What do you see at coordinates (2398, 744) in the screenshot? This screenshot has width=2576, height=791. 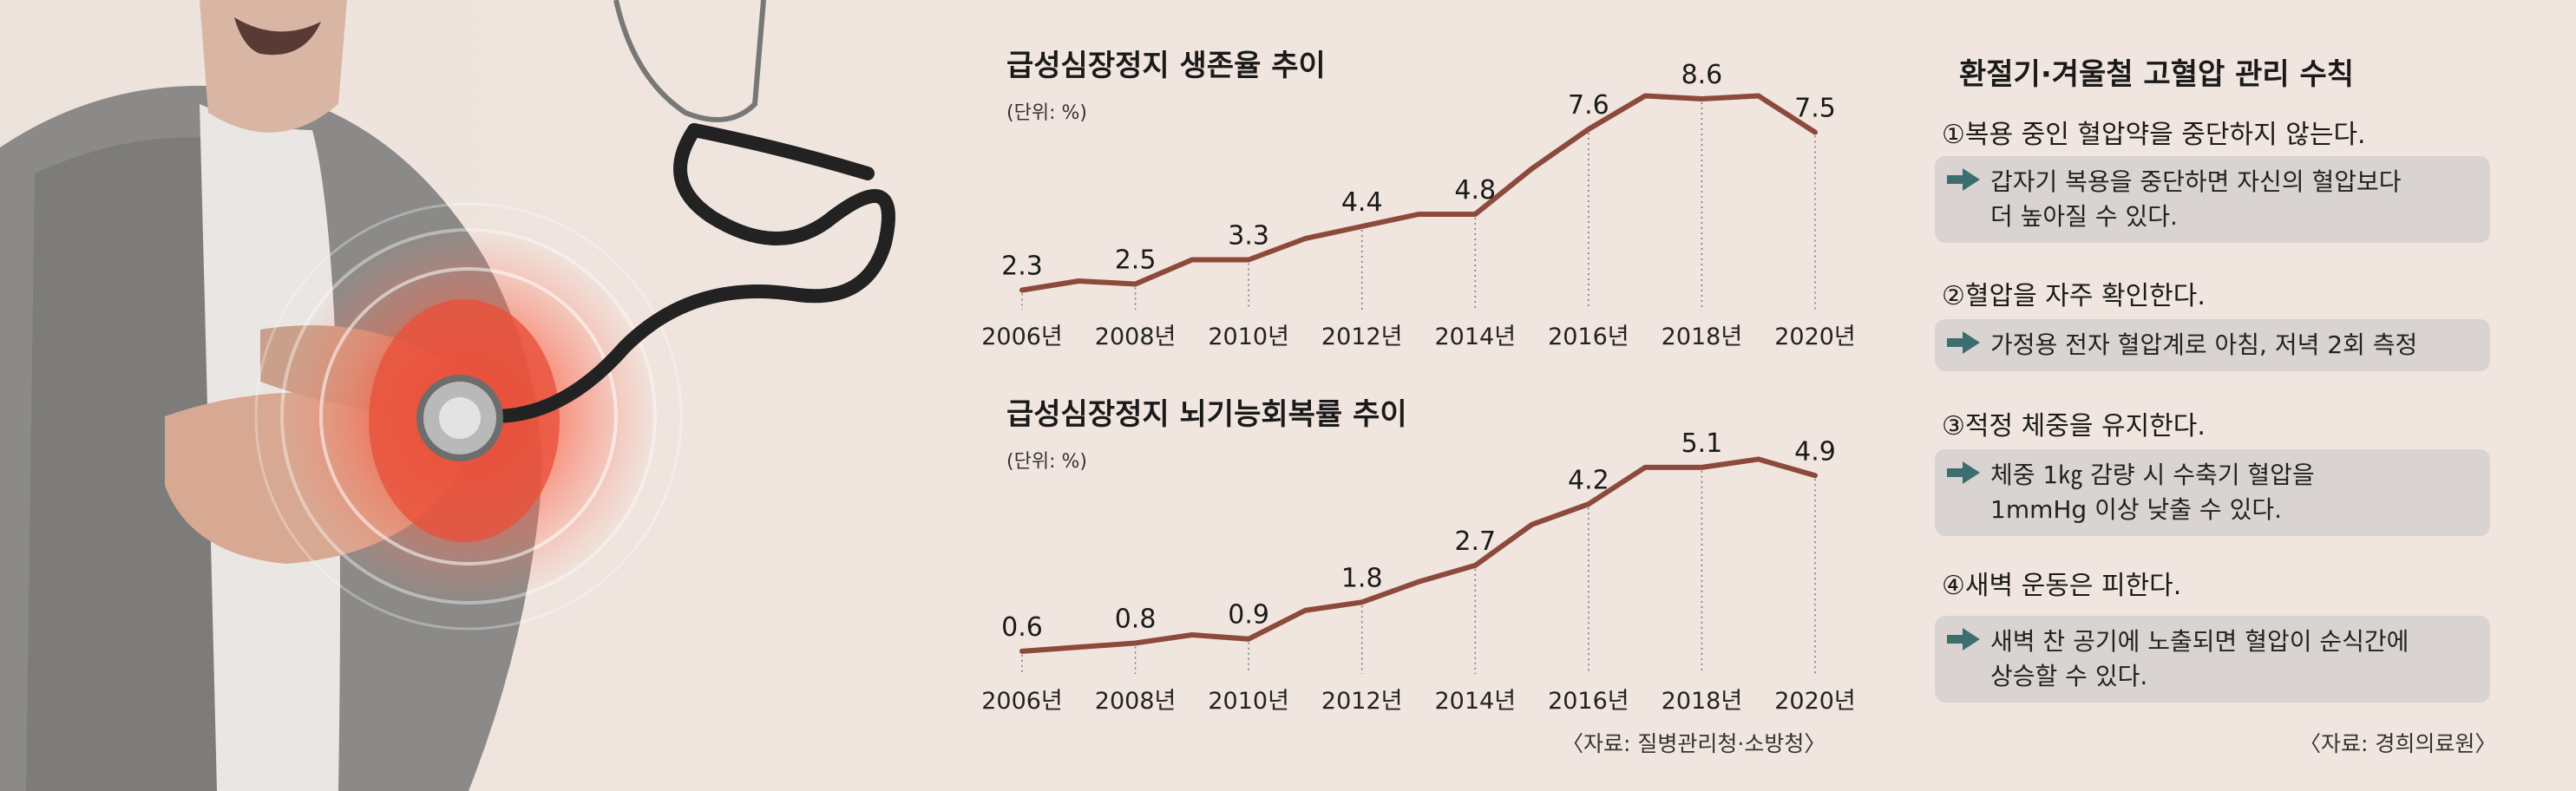 I see `rules-source: 〈자료: 경희의료원〉` at bounding box center [2398, 744].